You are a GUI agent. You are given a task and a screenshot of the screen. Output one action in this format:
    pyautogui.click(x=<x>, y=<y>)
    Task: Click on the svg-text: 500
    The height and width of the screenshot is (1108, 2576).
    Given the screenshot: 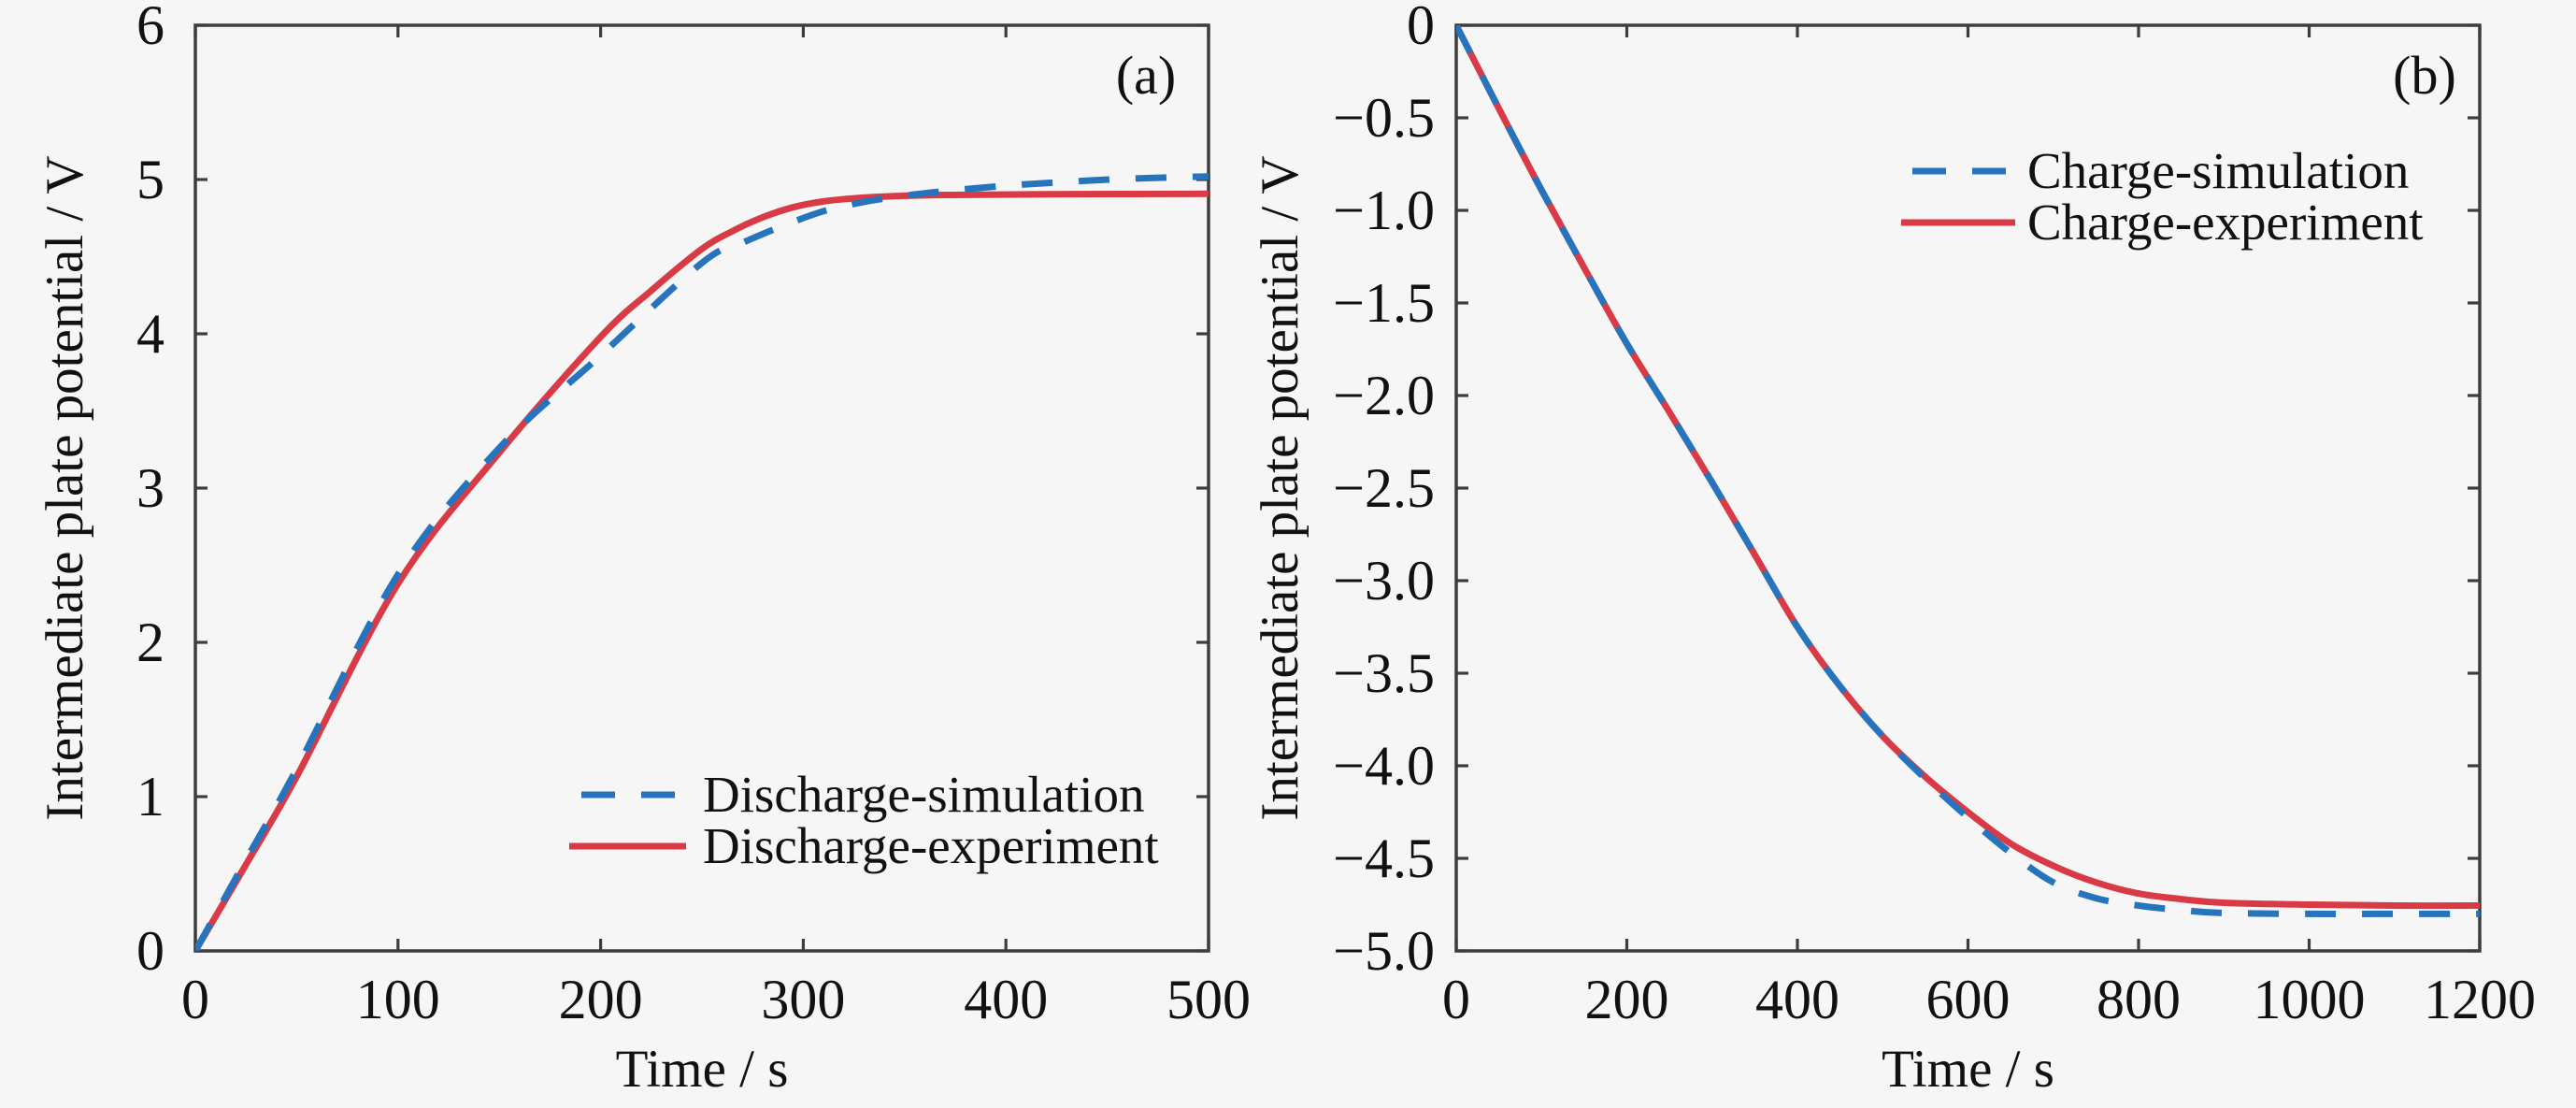 What is the action you would take?
    pyautogui.click(x=1208, y=999)
    